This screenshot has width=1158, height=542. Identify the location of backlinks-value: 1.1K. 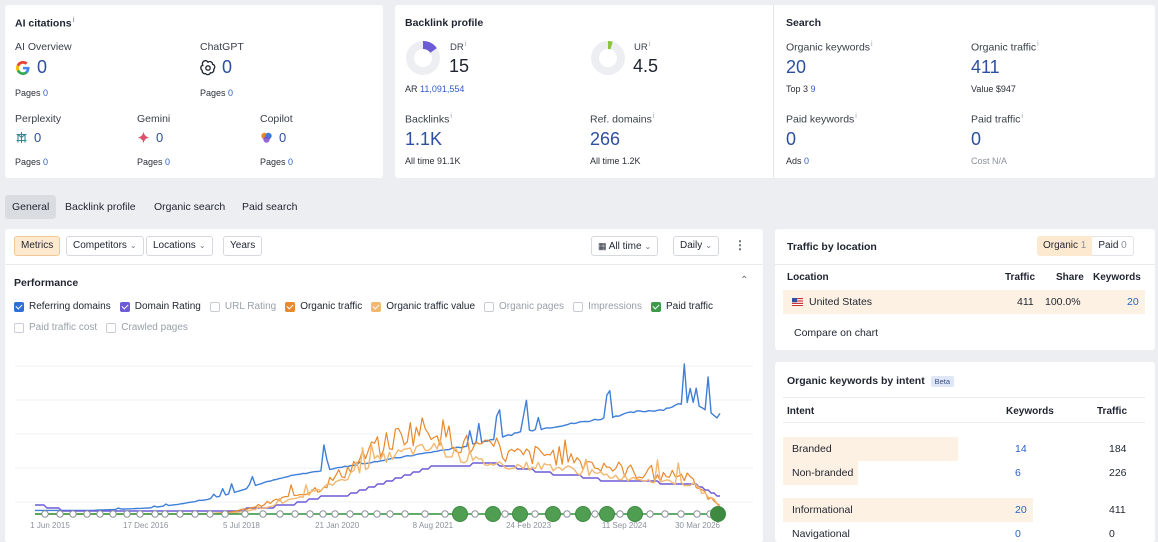
(424, 139).